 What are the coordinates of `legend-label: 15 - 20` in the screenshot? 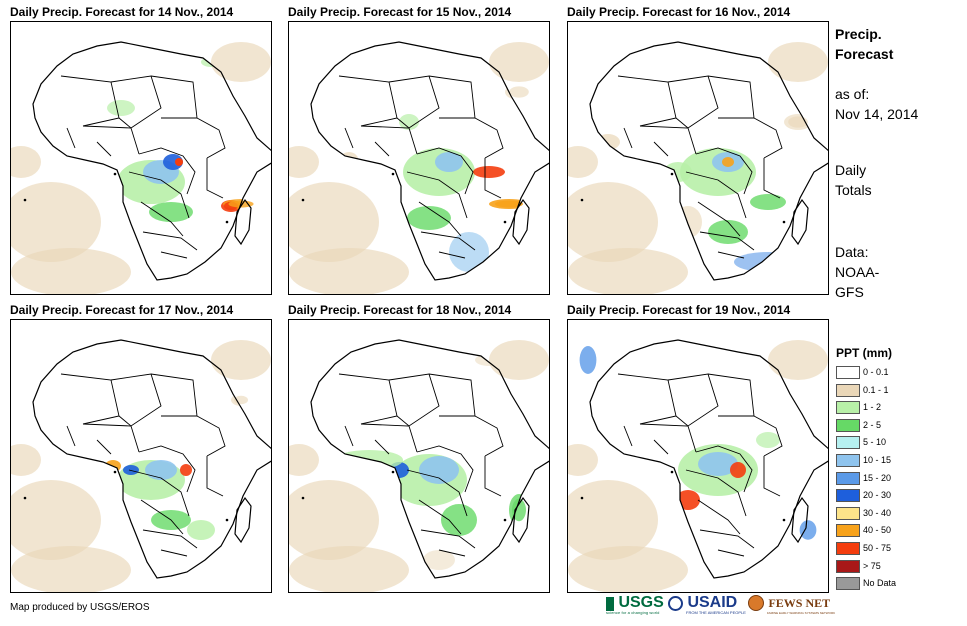 It's located at (877, 477).